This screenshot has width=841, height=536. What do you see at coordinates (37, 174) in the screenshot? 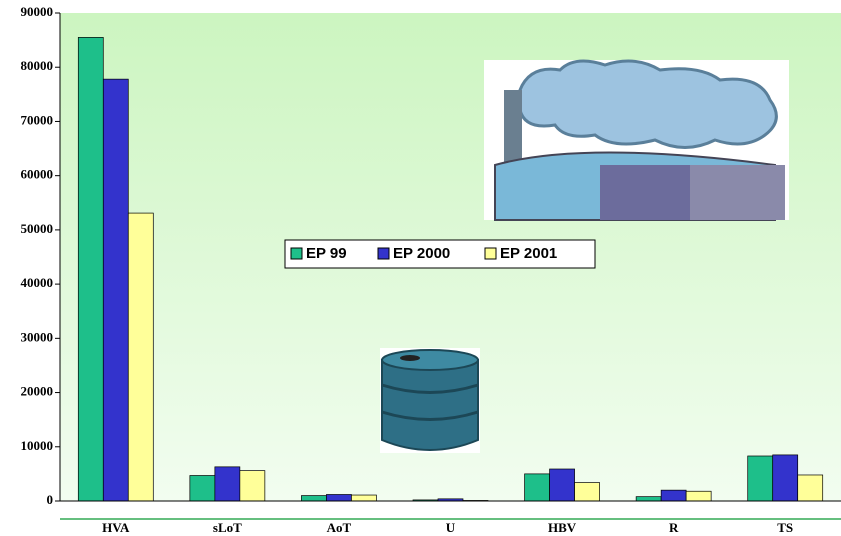
I see `y-tick-label: 60000` at bounding box center [37, 174].